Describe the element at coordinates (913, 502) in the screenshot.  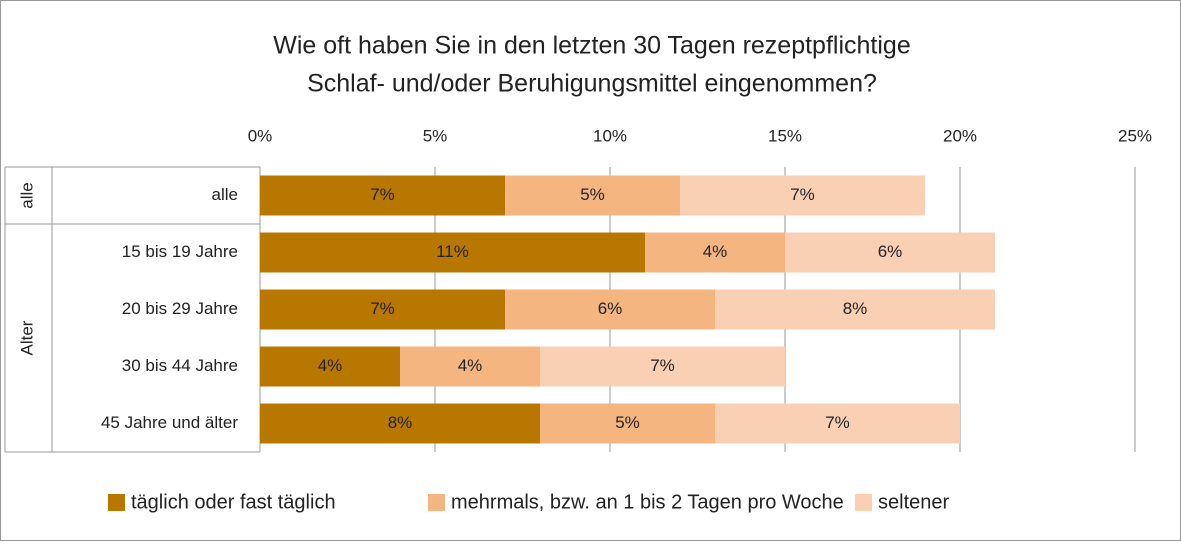
I see `legend-label: seltener` at that location.